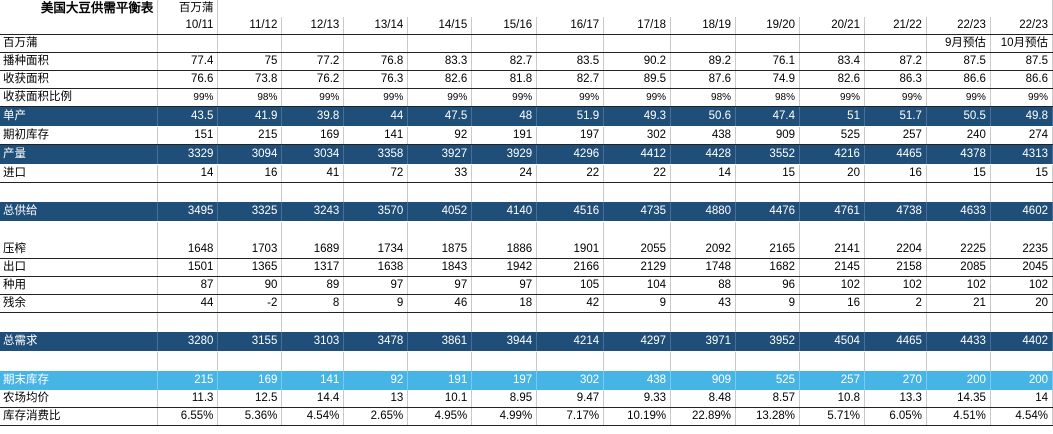  Describe the element at coordinates (958, 212) in the screenshot. I see `value-cell: 4633` at that location.